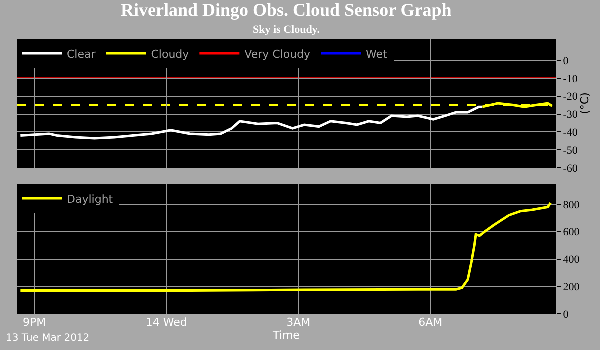  Describe the element at coordinates (571, 205) in the screenshot. I see `y-tick-label: 800` at that location.